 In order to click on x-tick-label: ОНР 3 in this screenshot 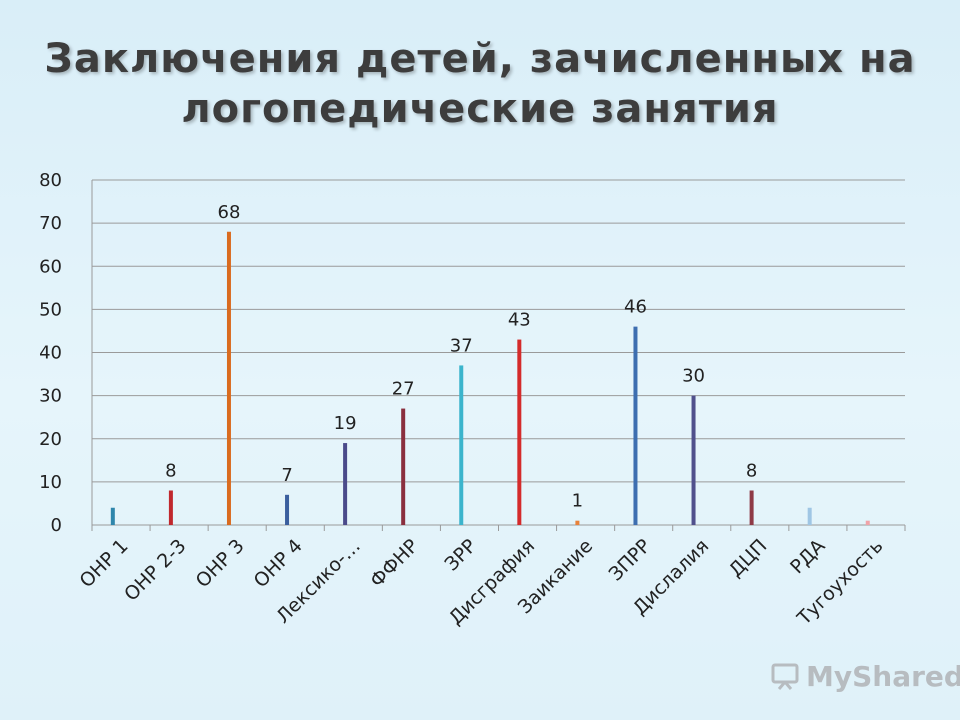, I will do `click(220, 563)`.